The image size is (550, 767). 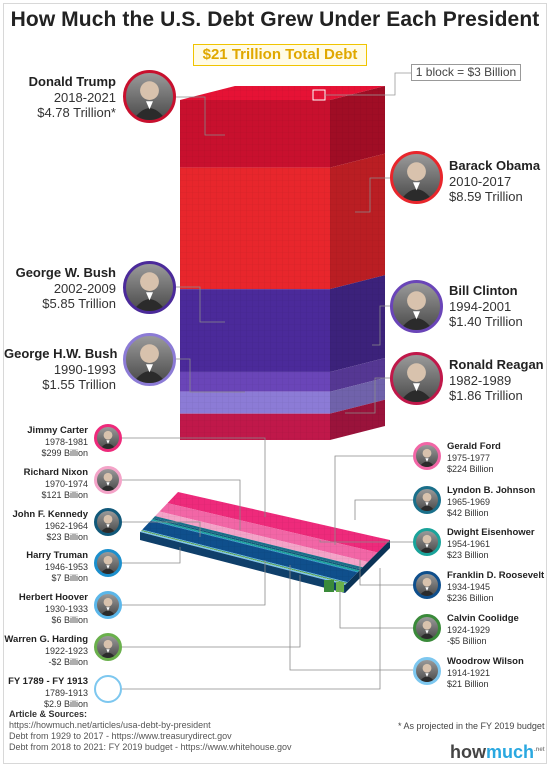 I want to click on president-name: Donald Trump, so click(x=72, y=81).